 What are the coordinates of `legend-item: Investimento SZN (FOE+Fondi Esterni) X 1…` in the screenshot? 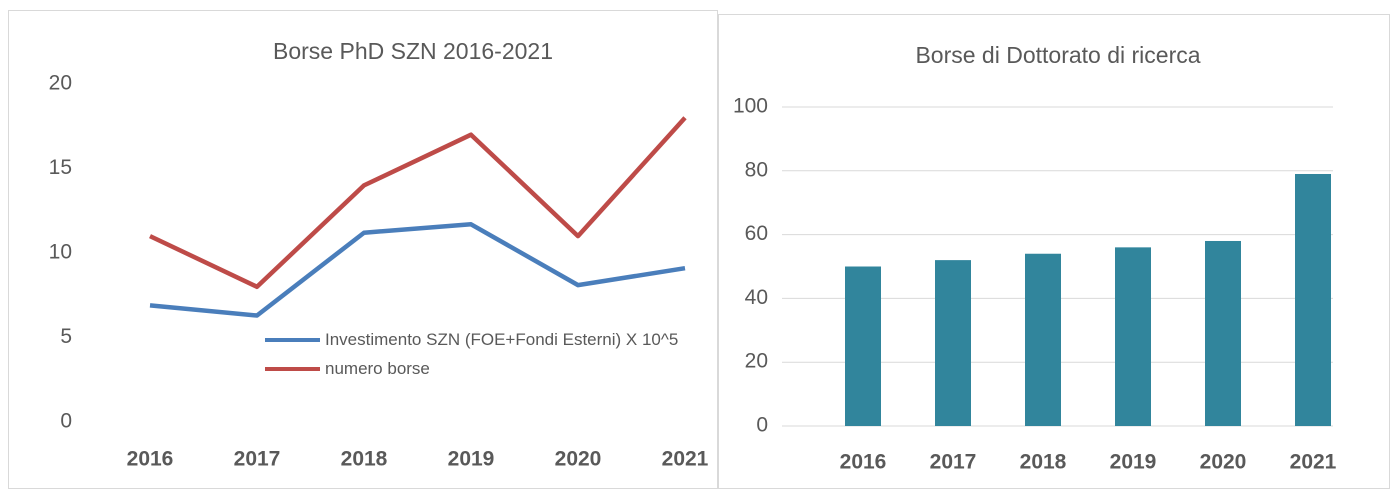 It's located at (492, 339).